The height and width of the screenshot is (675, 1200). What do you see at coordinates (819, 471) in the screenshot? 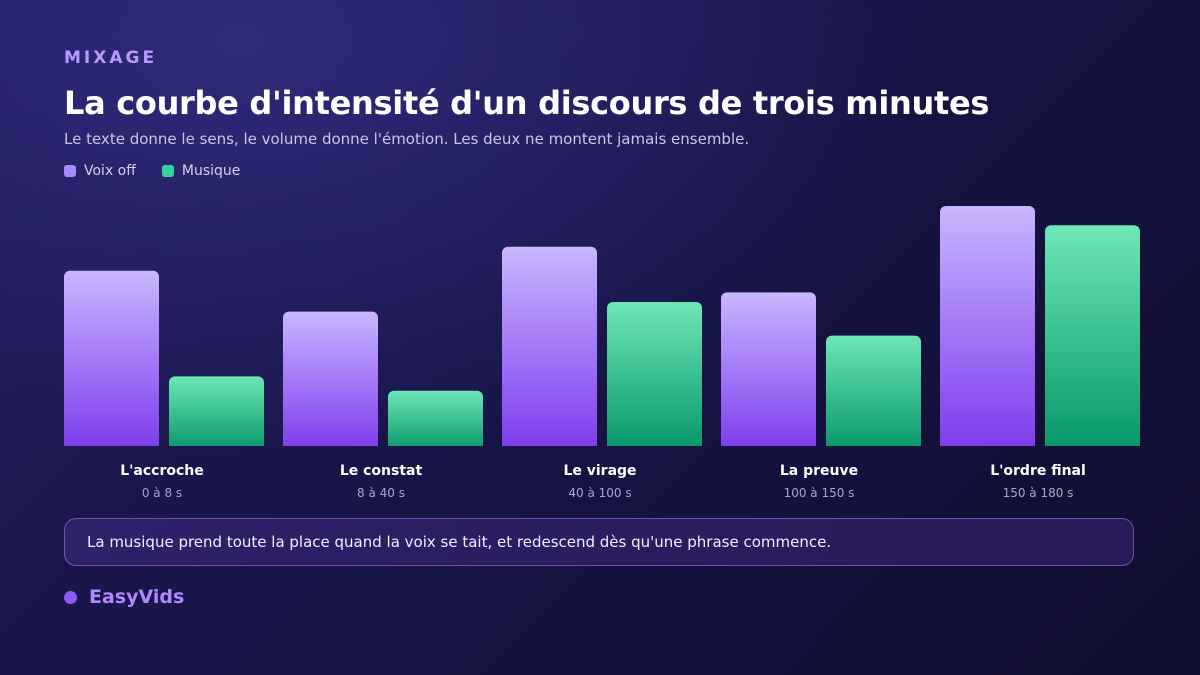
I see `category-label: La preuve` at bounding box center [819, 471].